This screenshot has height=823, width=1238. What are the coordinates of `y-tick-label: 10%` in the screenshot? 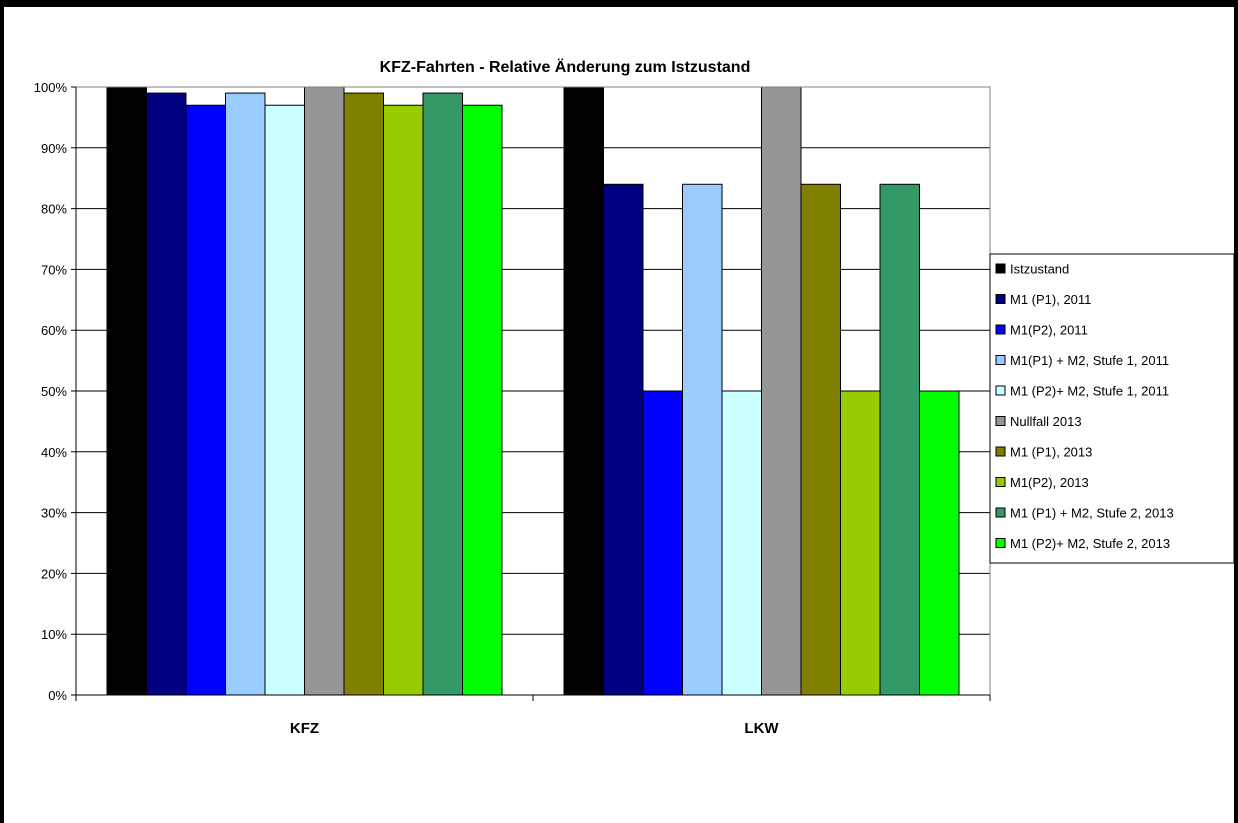 It's located at (54, 634).